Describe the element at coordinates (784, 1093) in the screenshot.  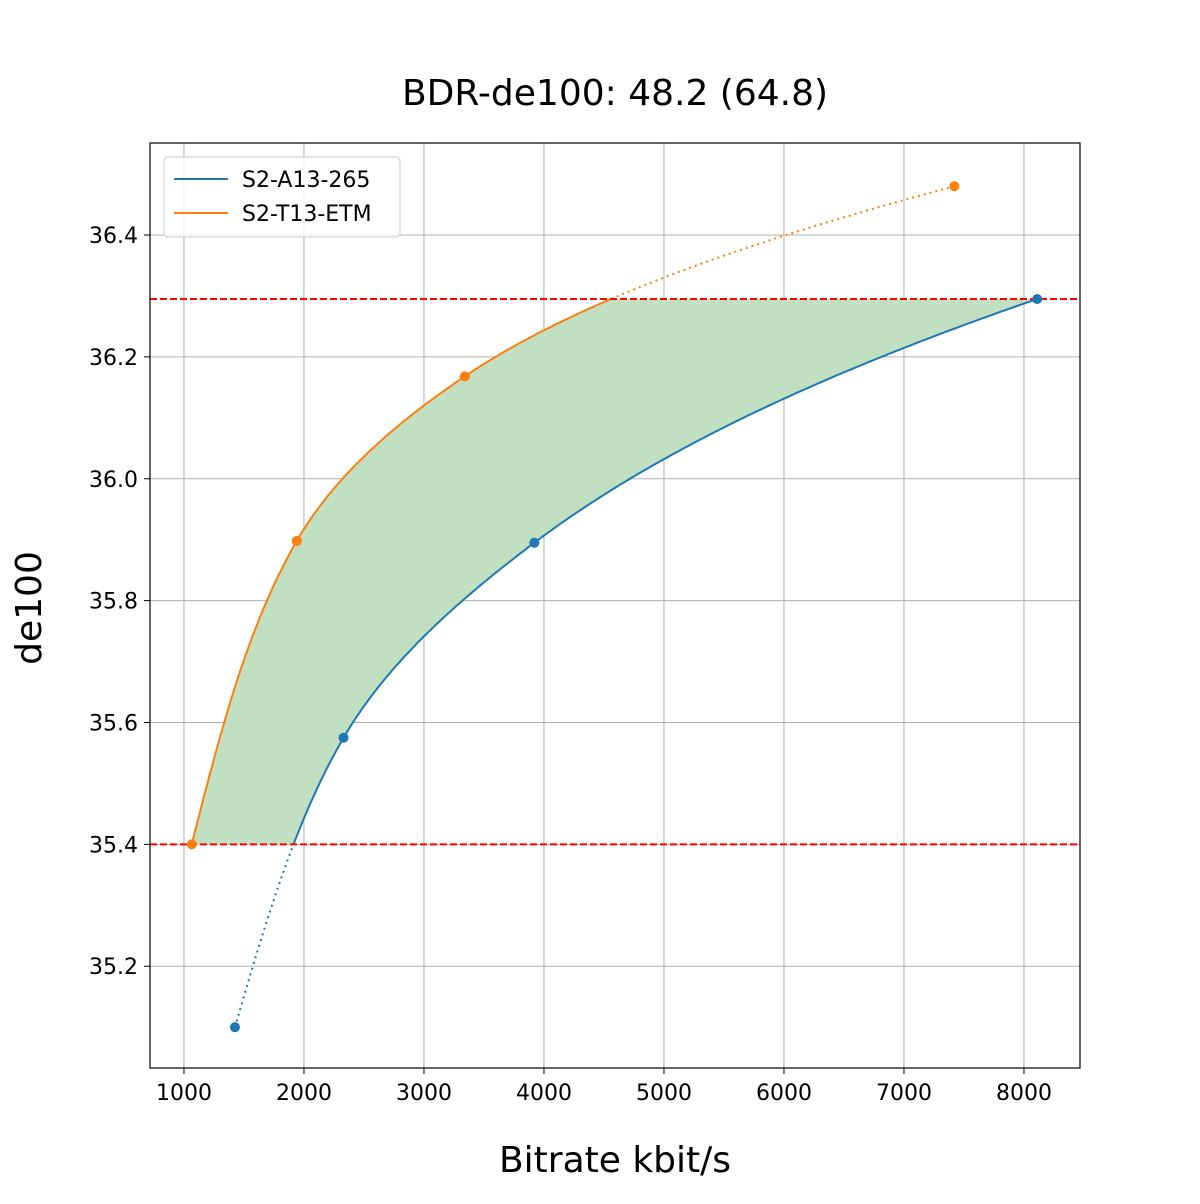
I see `x-tick-label: 6000` at that location.